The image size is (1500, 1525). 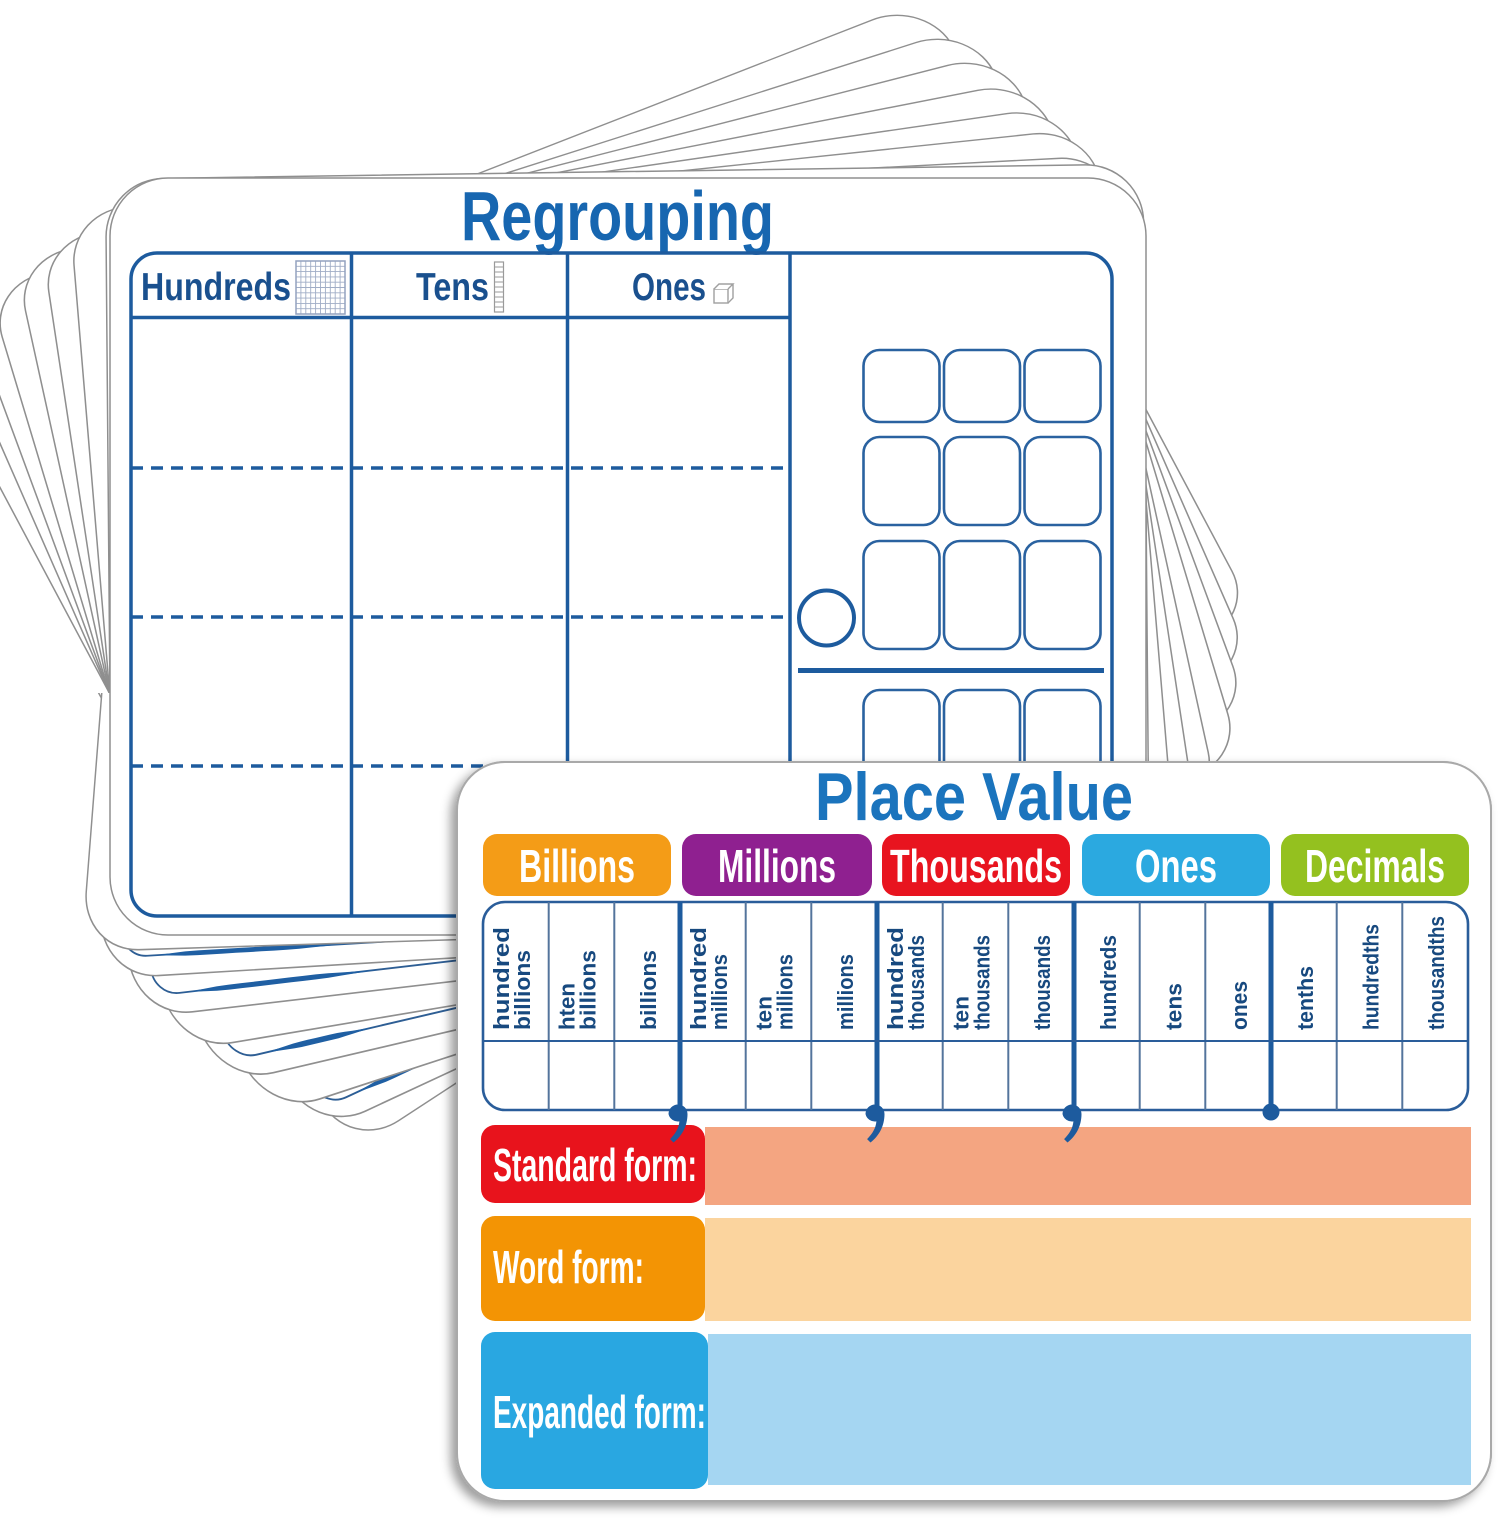 What do you see at coordinates (617, 216) in the screenshot?
I see `svg-text: Regrouping` at bounding box center [617, 216].